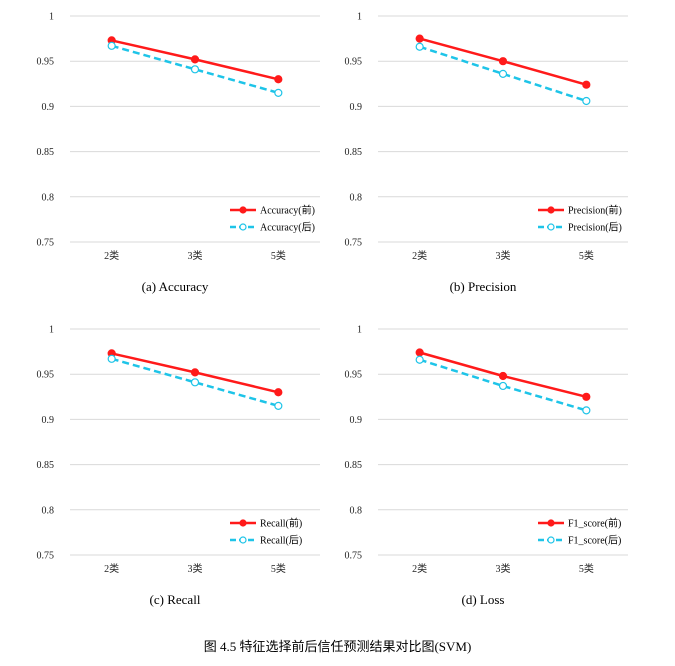 This screenshot has width=675, height=666. What do you see at coordinates (287, 228) in the screenshot?
I see `legend-label: Accuracy(后)` at bounding box center [287, 228].